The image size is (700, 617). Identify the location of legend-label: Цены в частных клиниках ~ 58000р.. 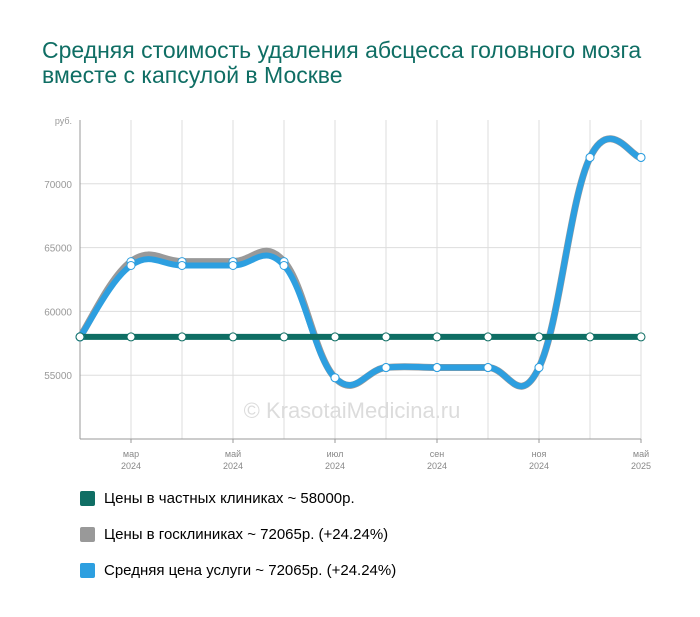
(229, 498).